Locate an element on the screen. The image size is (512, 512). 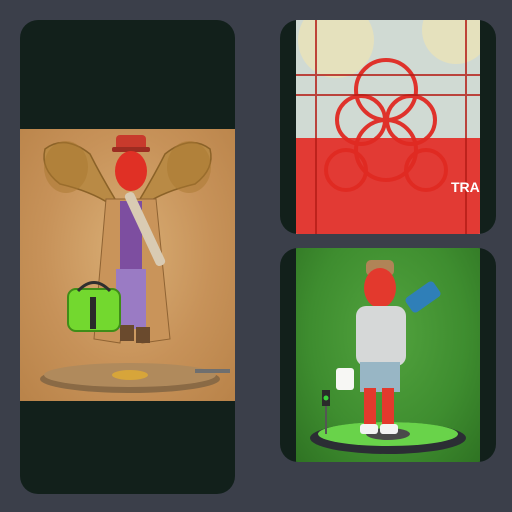
gramophone-horn-right is located at coordinates (175, 173).